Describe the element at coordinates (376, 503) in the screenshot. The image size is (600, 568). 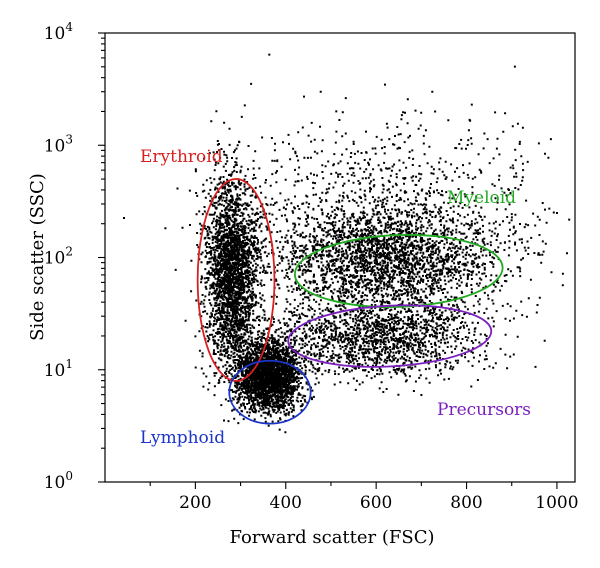
I see `x-tick-label: 600` at that location.